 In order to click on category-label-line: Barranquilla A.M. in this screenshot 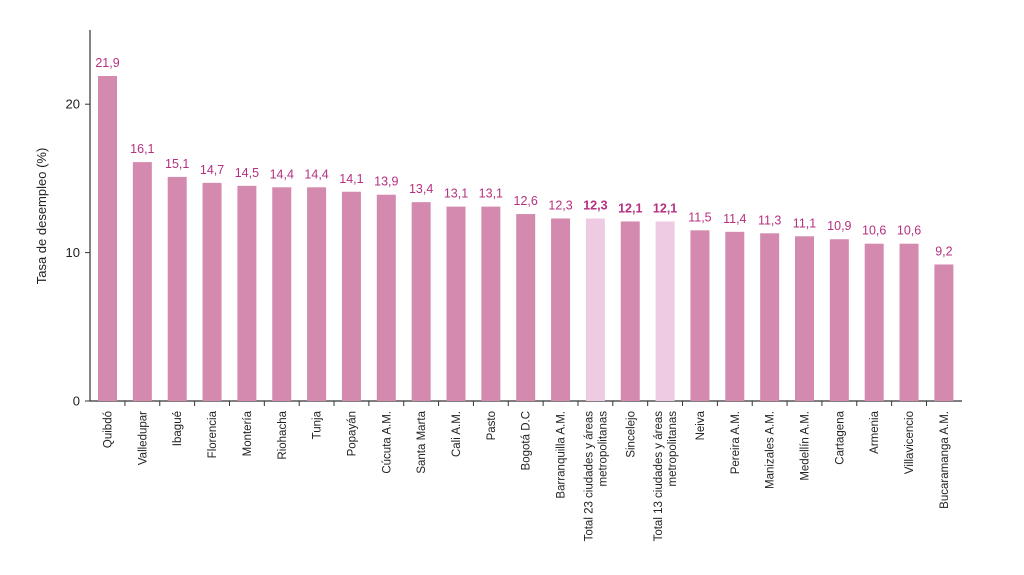, I will do `click(562, 455)`.